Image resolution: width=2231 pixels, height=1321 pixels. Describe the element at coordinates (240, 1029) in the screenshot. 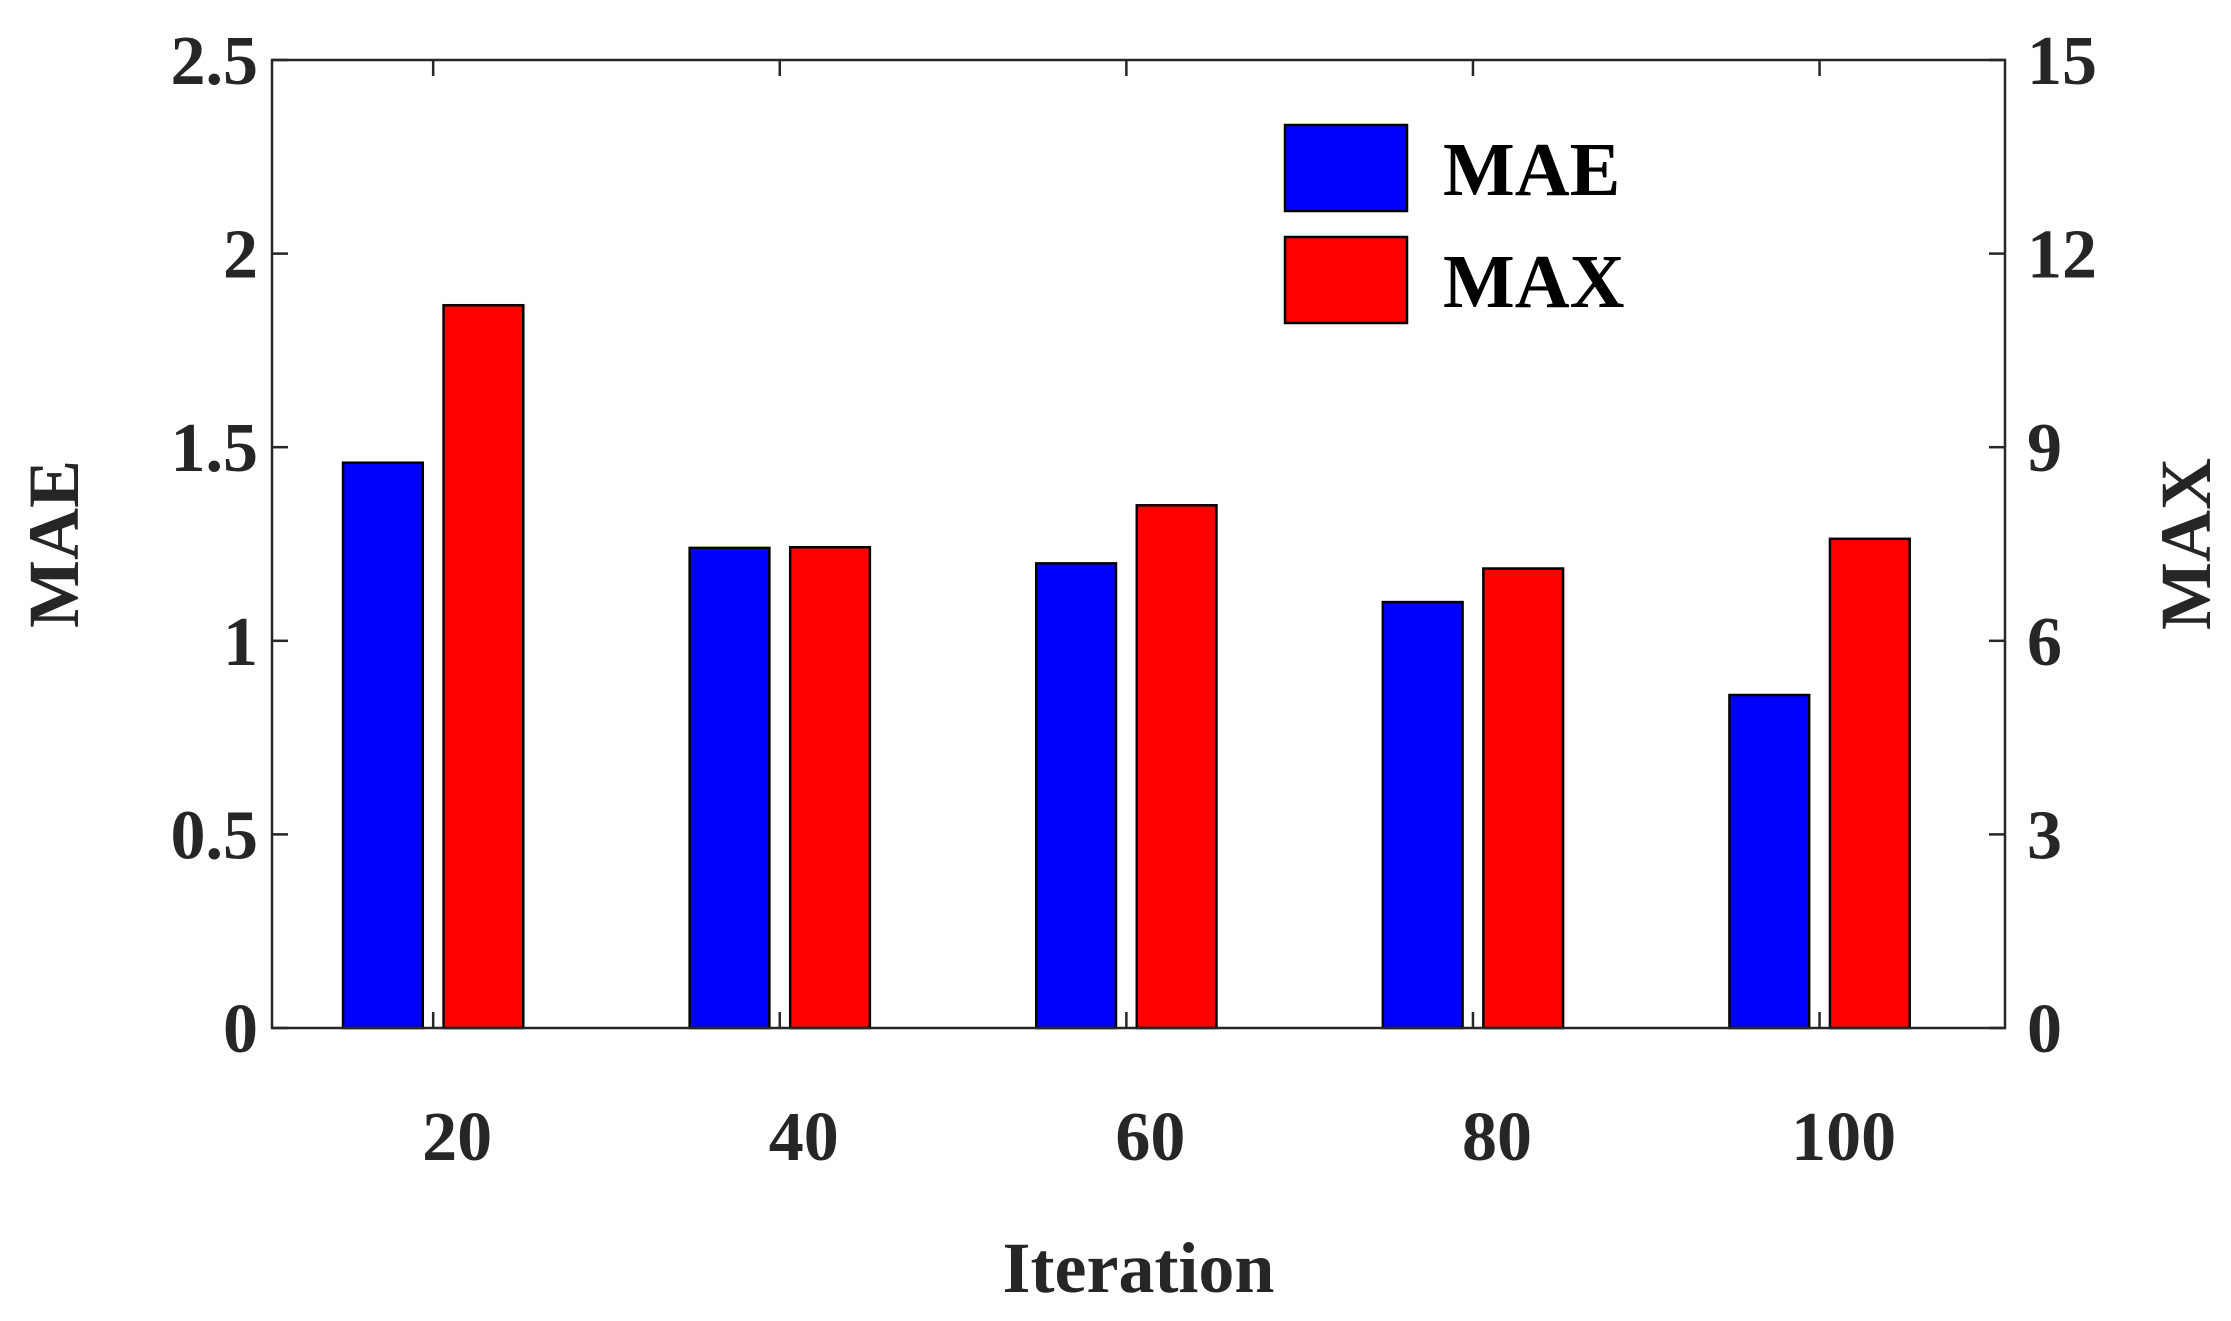

I see `y-left-tick-label: 0` at that location.